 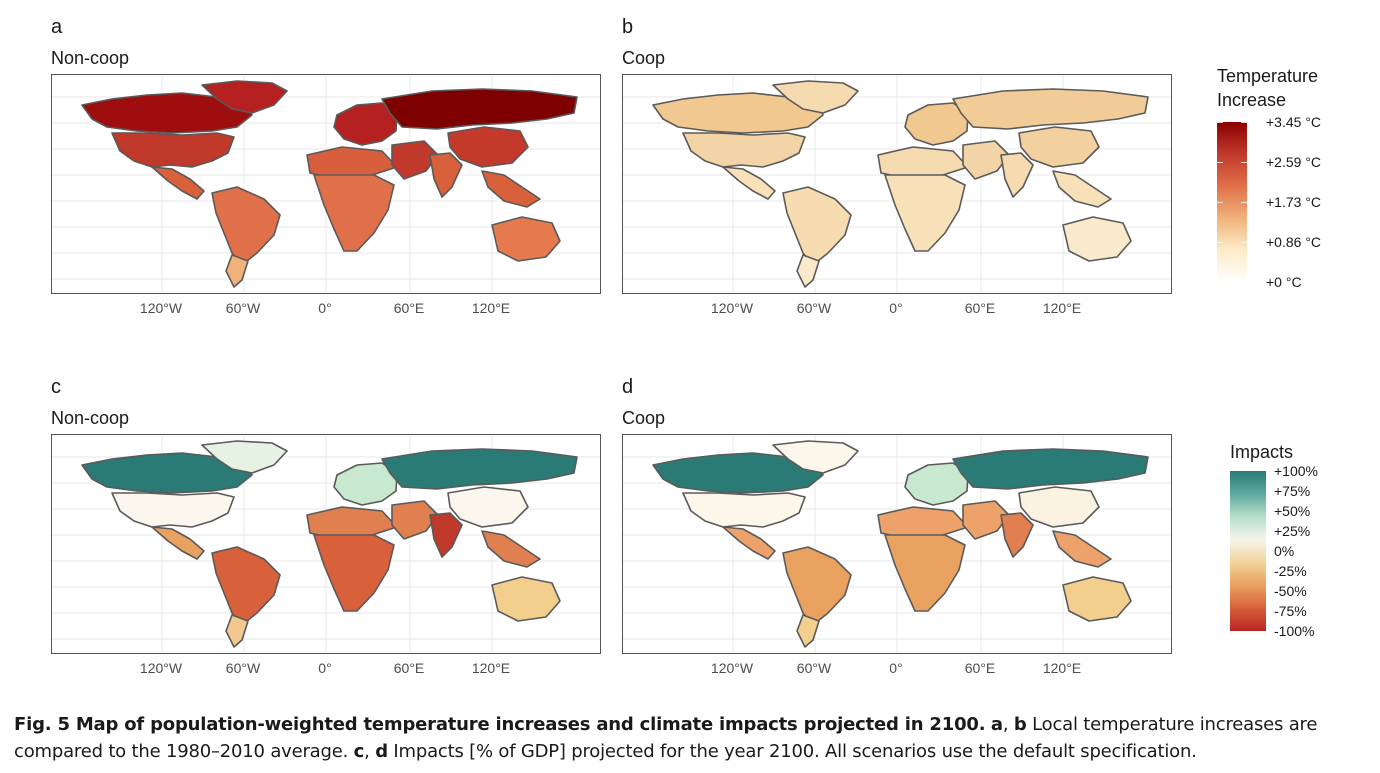 What do you see at coordinates (1292, 531) in the screenshot?
I see `legend-label: +25%` at bounding box center [1292, 531].